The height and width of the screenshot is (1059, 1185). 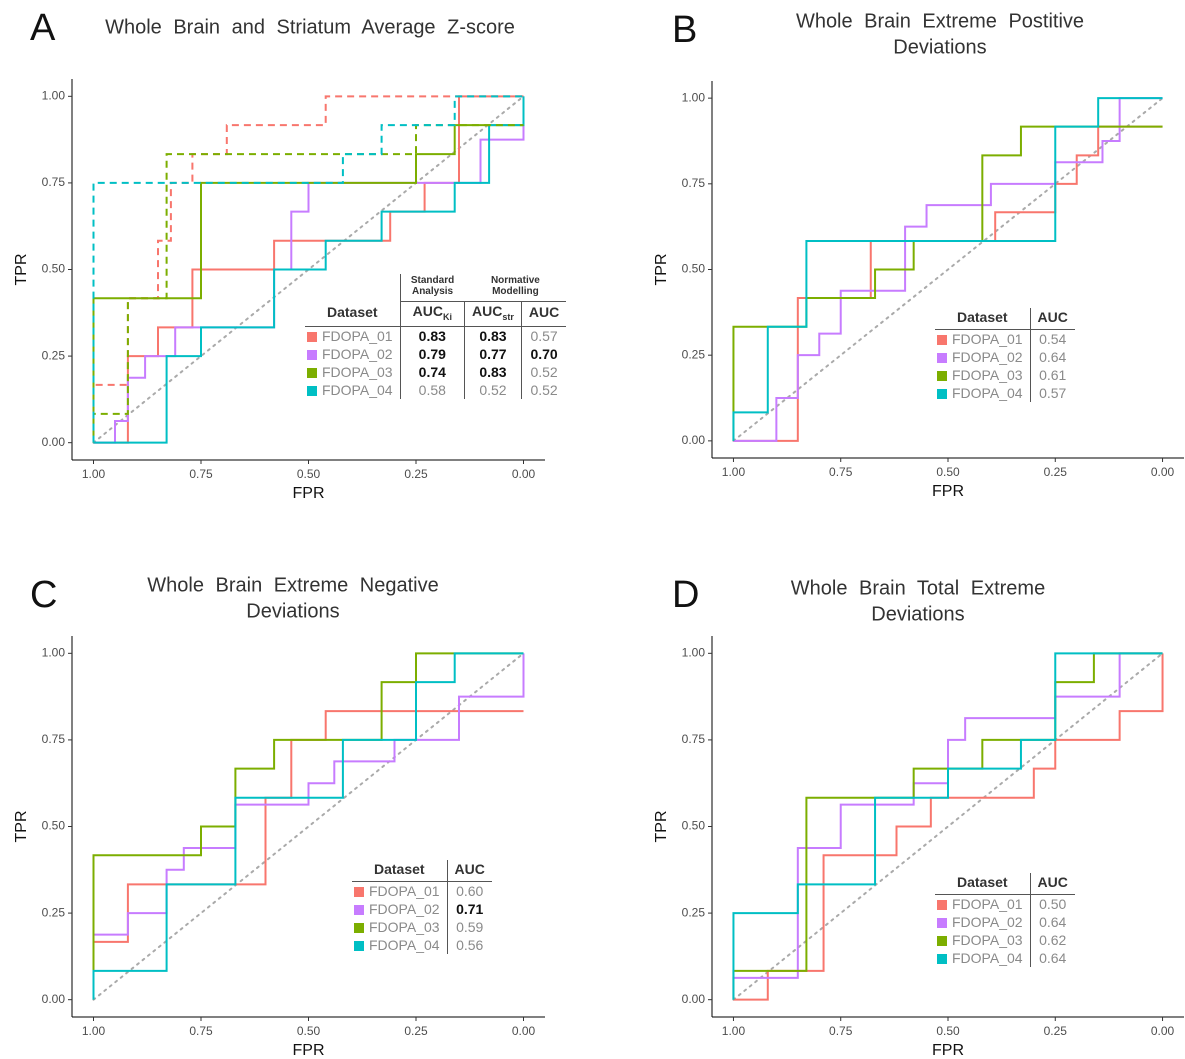 I want to click on cell-text: AUC, so click(x=1052, y=882).